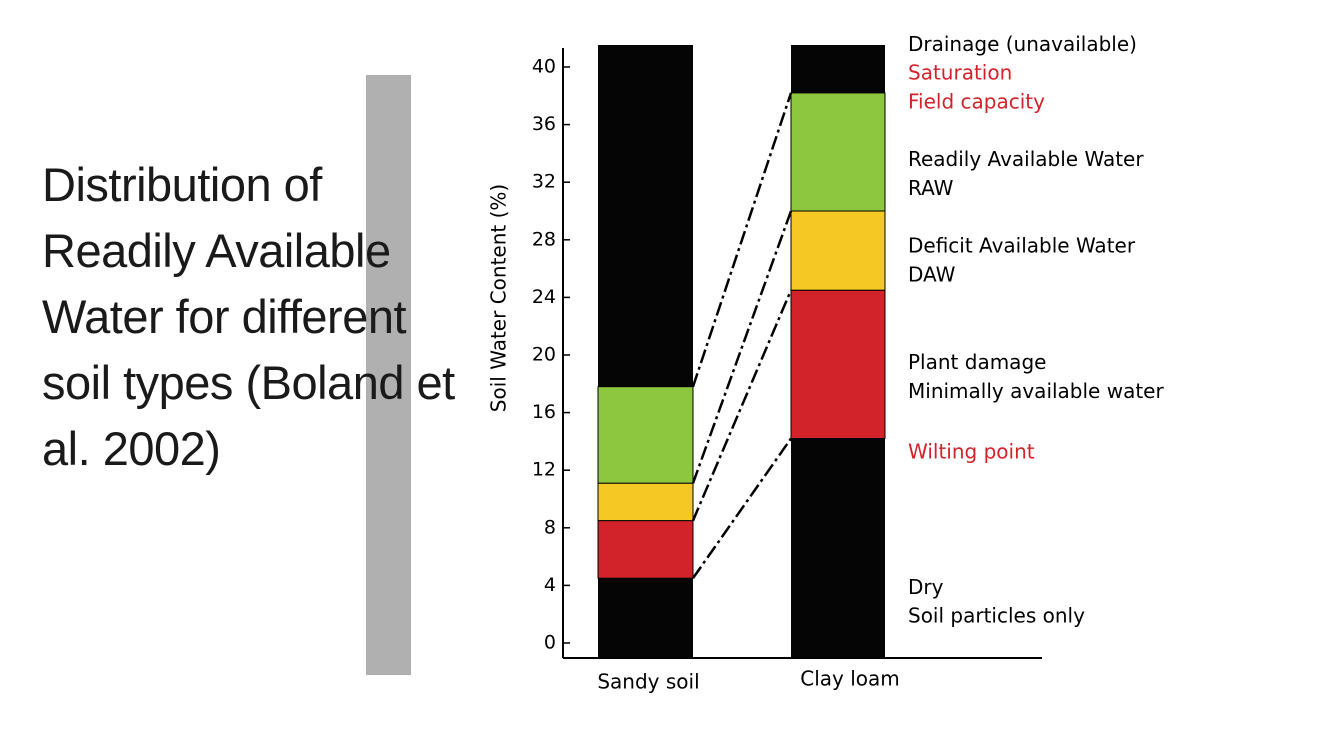 The height and width of the screenshot is (750, 1333). Describe the element at coordinates (544, 239) in the screenshot. I see `y-tick-label-7: 28` at that location.